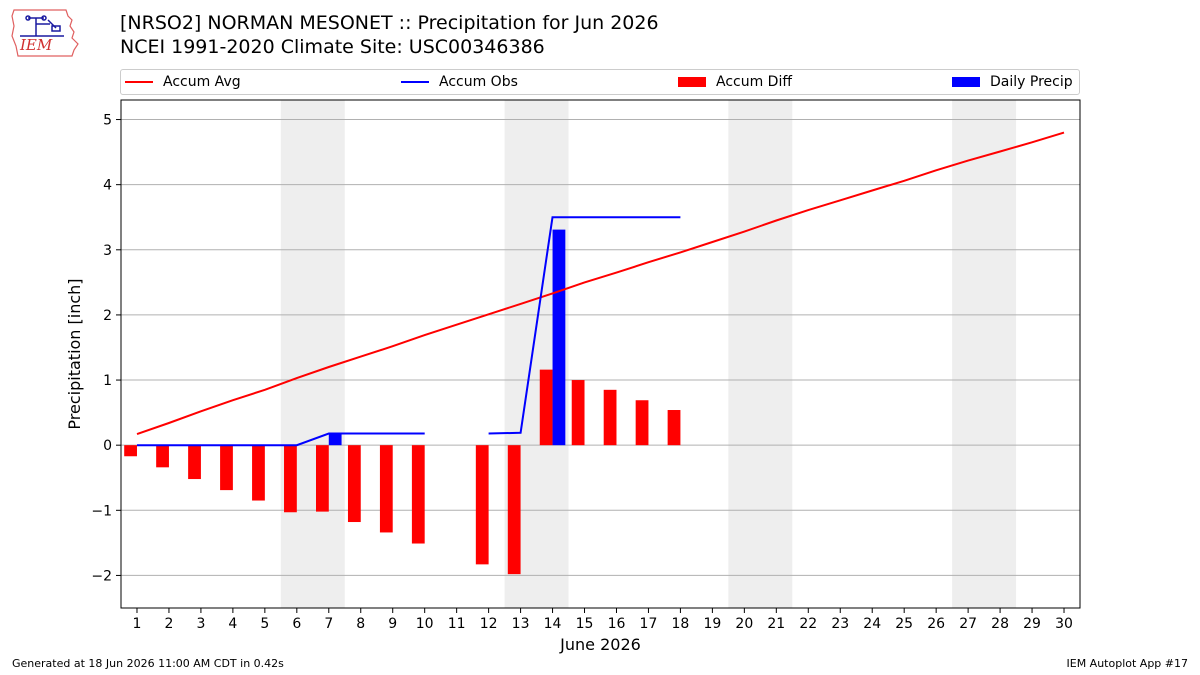 This screenshot has width=1200, height=675. What do you see at coordinates (904, 624) in the screenshot?
I see `x-tick-label: 25` at bounding box center [904, 624].